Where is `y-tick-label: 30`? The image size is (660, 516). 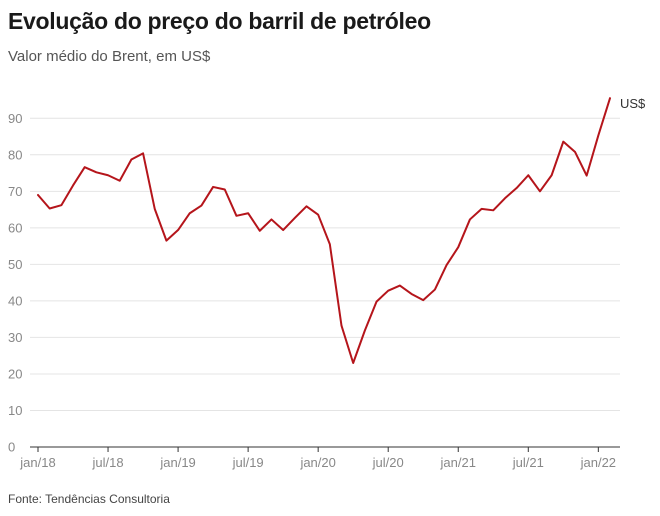
y-tick-label: 30 is located at coordinates (15, 337).